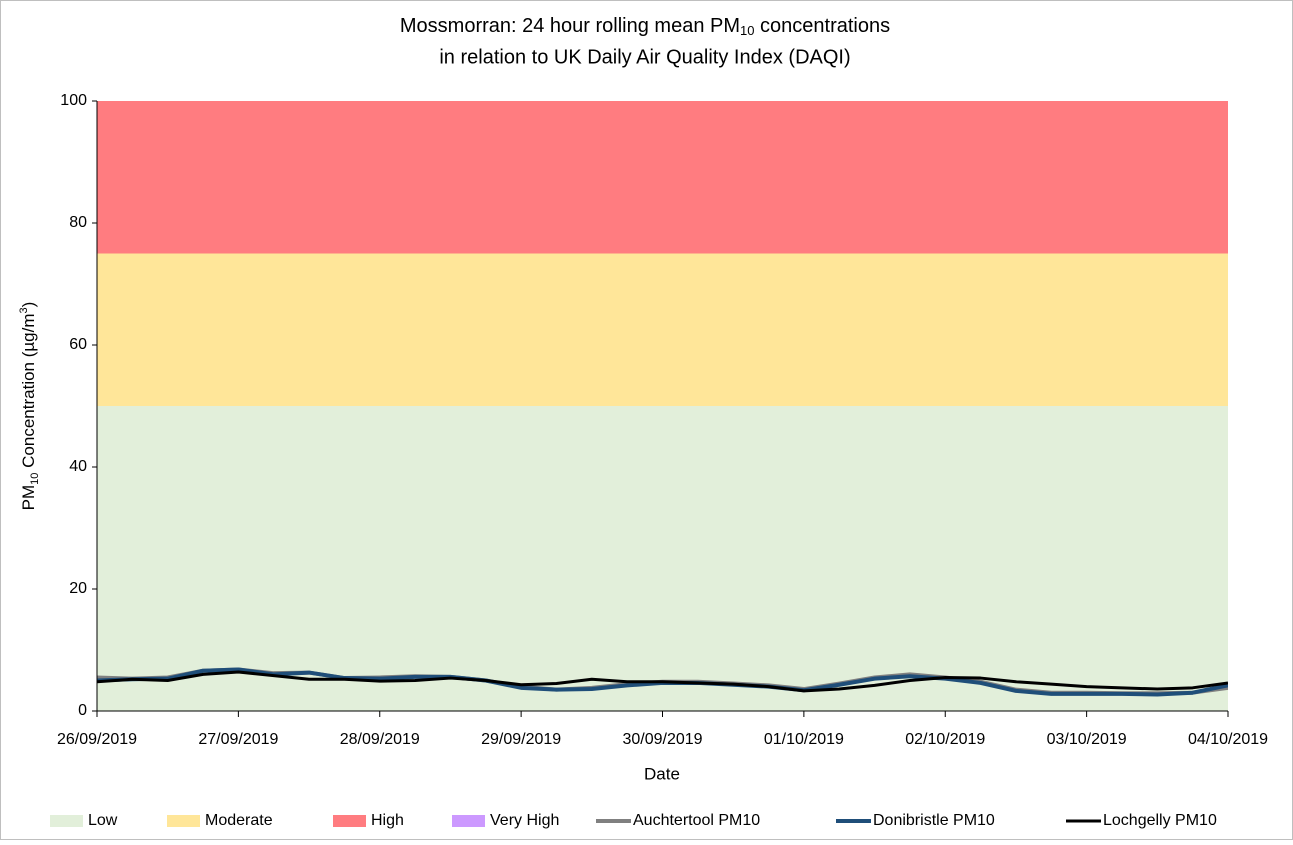 This screenshot has height=845, width=1293. I want to click on y-tick-label: 40, so click(78, 466).